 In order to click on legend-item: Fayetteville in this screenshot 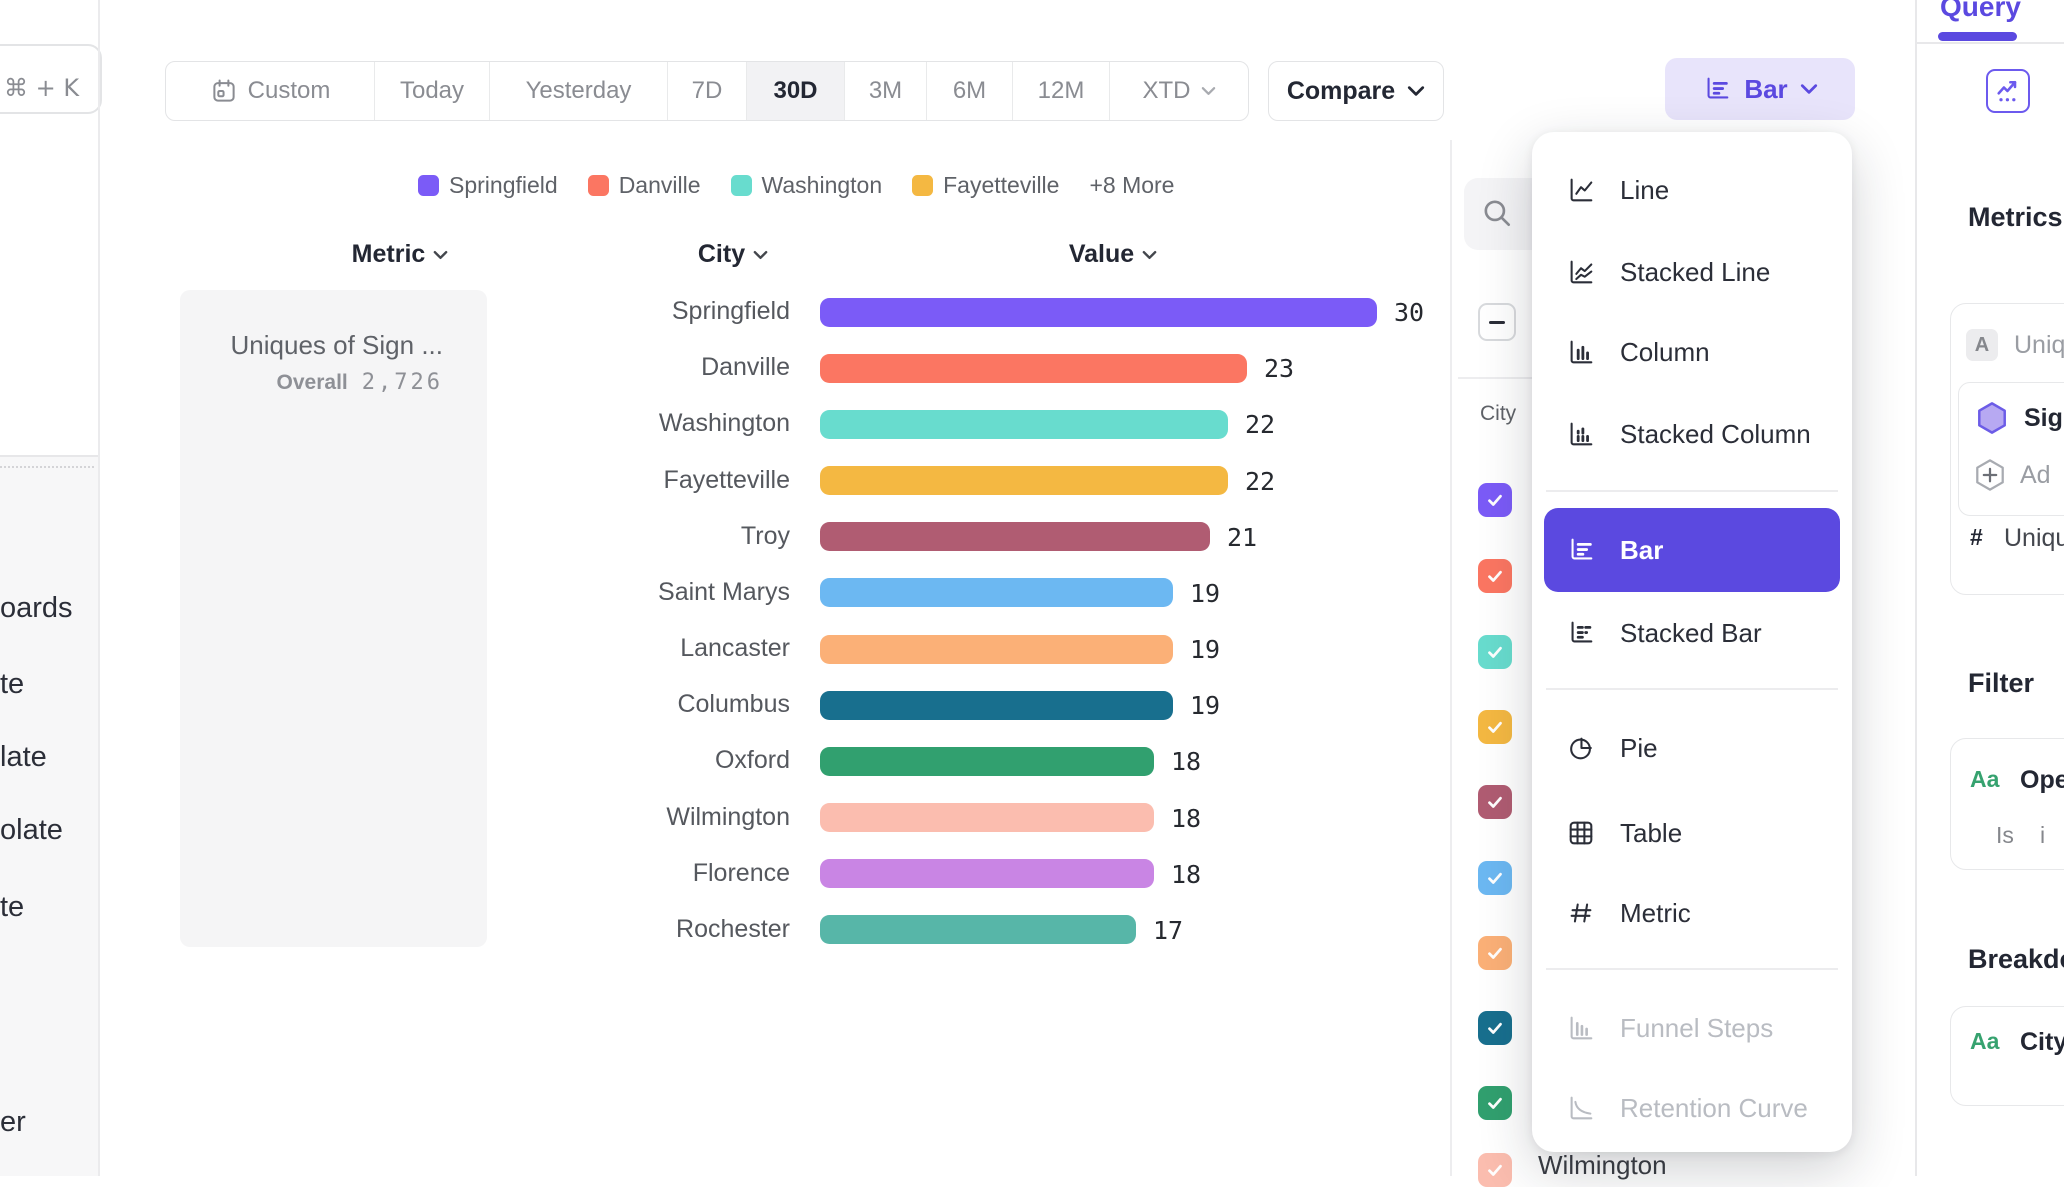, I will do `click(985, 185)`.